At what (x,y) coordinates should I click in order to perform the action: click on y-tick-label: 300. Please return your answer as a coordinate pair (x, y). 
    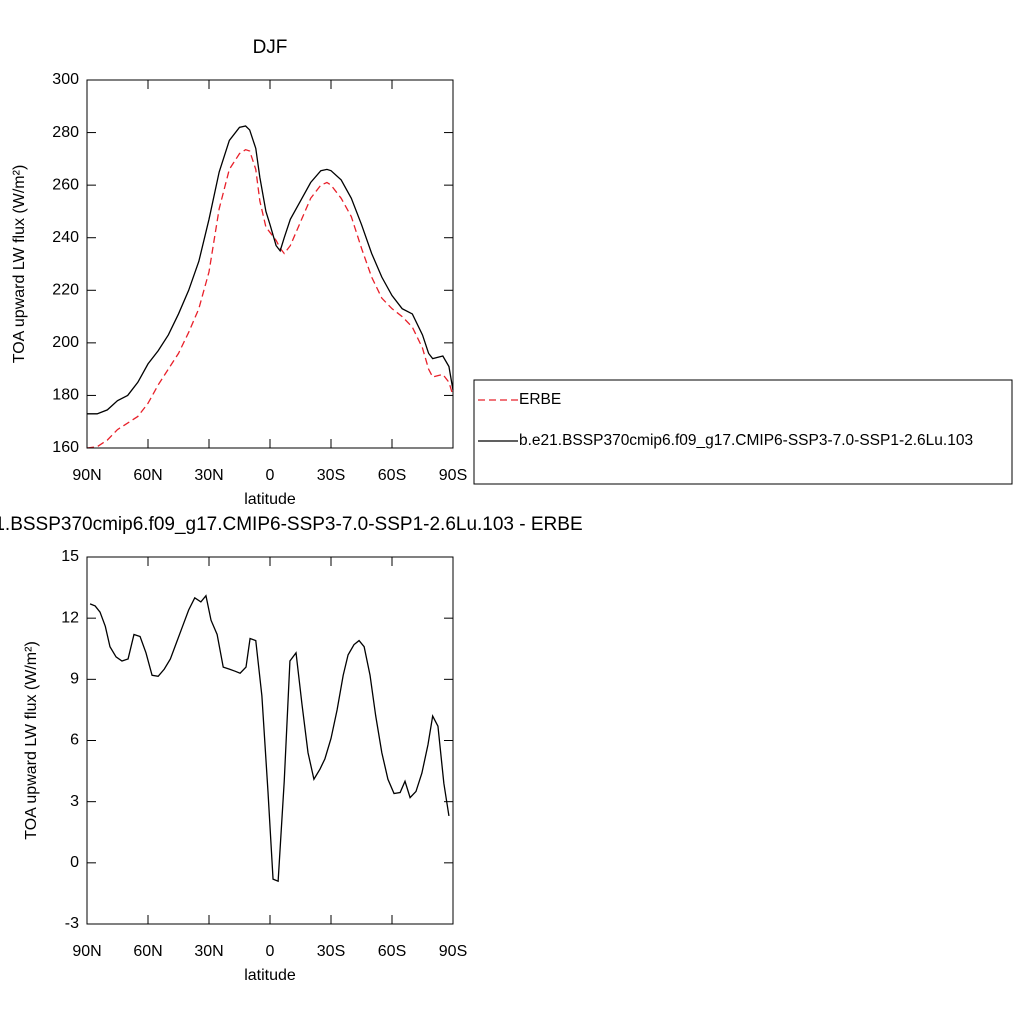
    Looking at the image, I should click on (65, 79).